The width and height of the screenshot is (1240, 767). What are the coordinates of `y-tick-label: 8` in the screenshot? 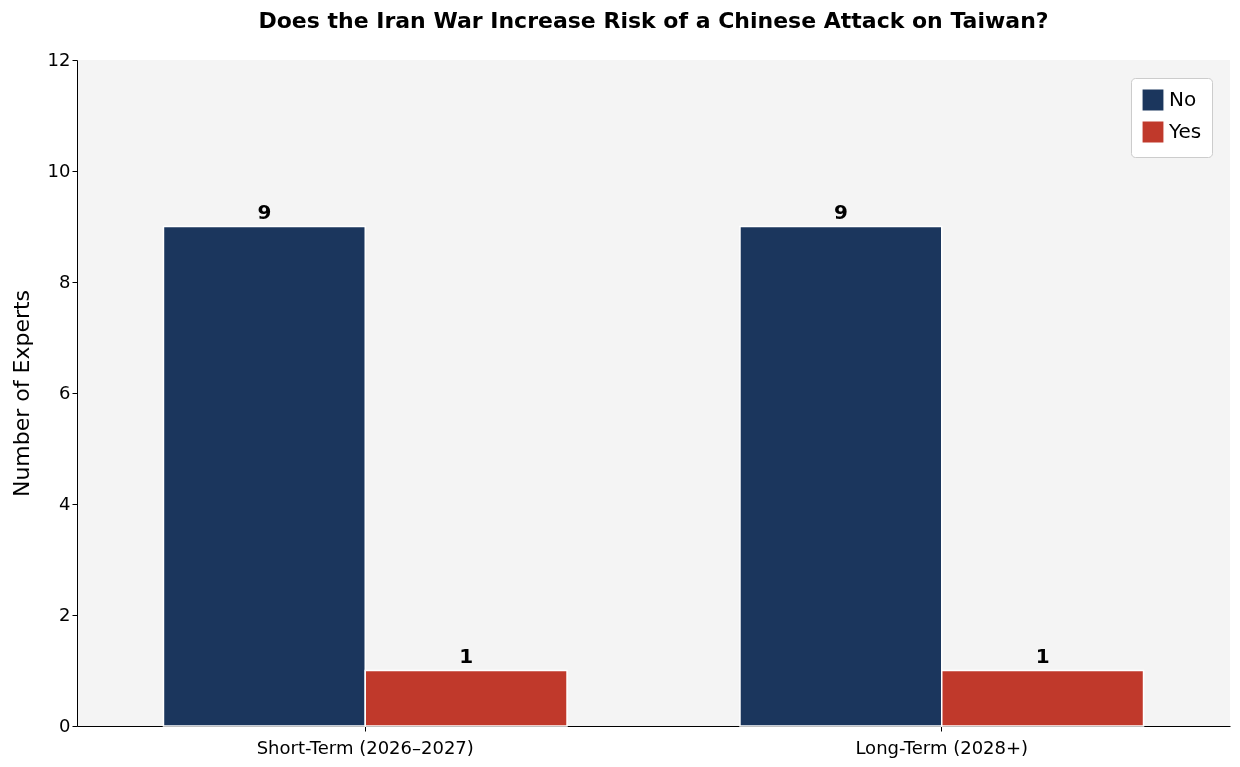 It's located at (65, 281).